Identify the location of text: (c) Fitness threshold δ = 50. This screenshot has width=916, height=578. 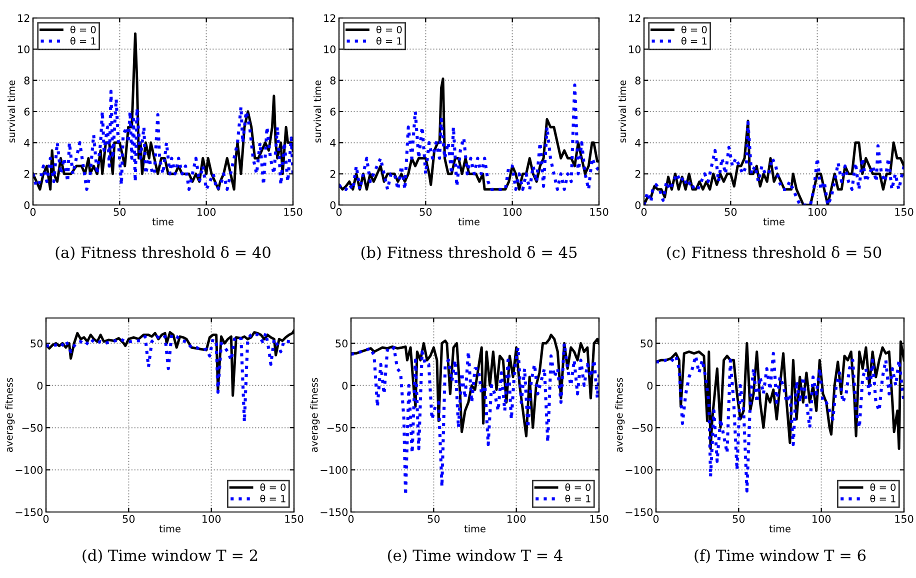
(774, 253).